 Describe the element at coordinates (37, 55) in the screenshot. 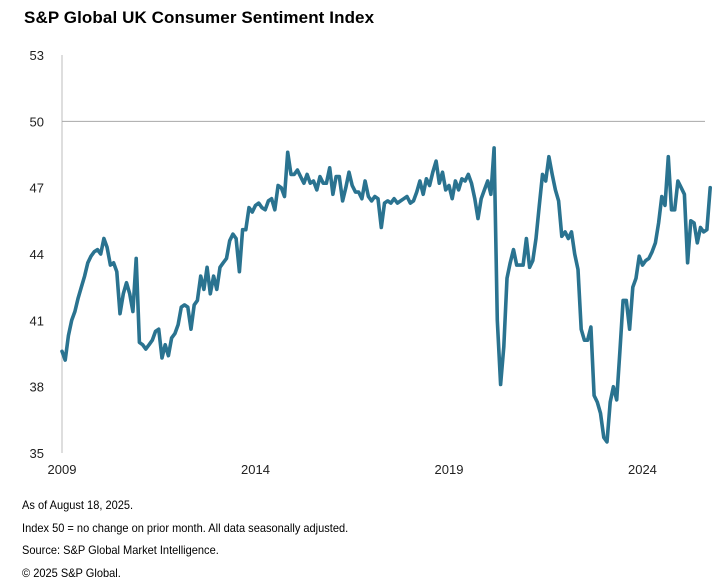

I see `y-tick-label: 53` at that location.